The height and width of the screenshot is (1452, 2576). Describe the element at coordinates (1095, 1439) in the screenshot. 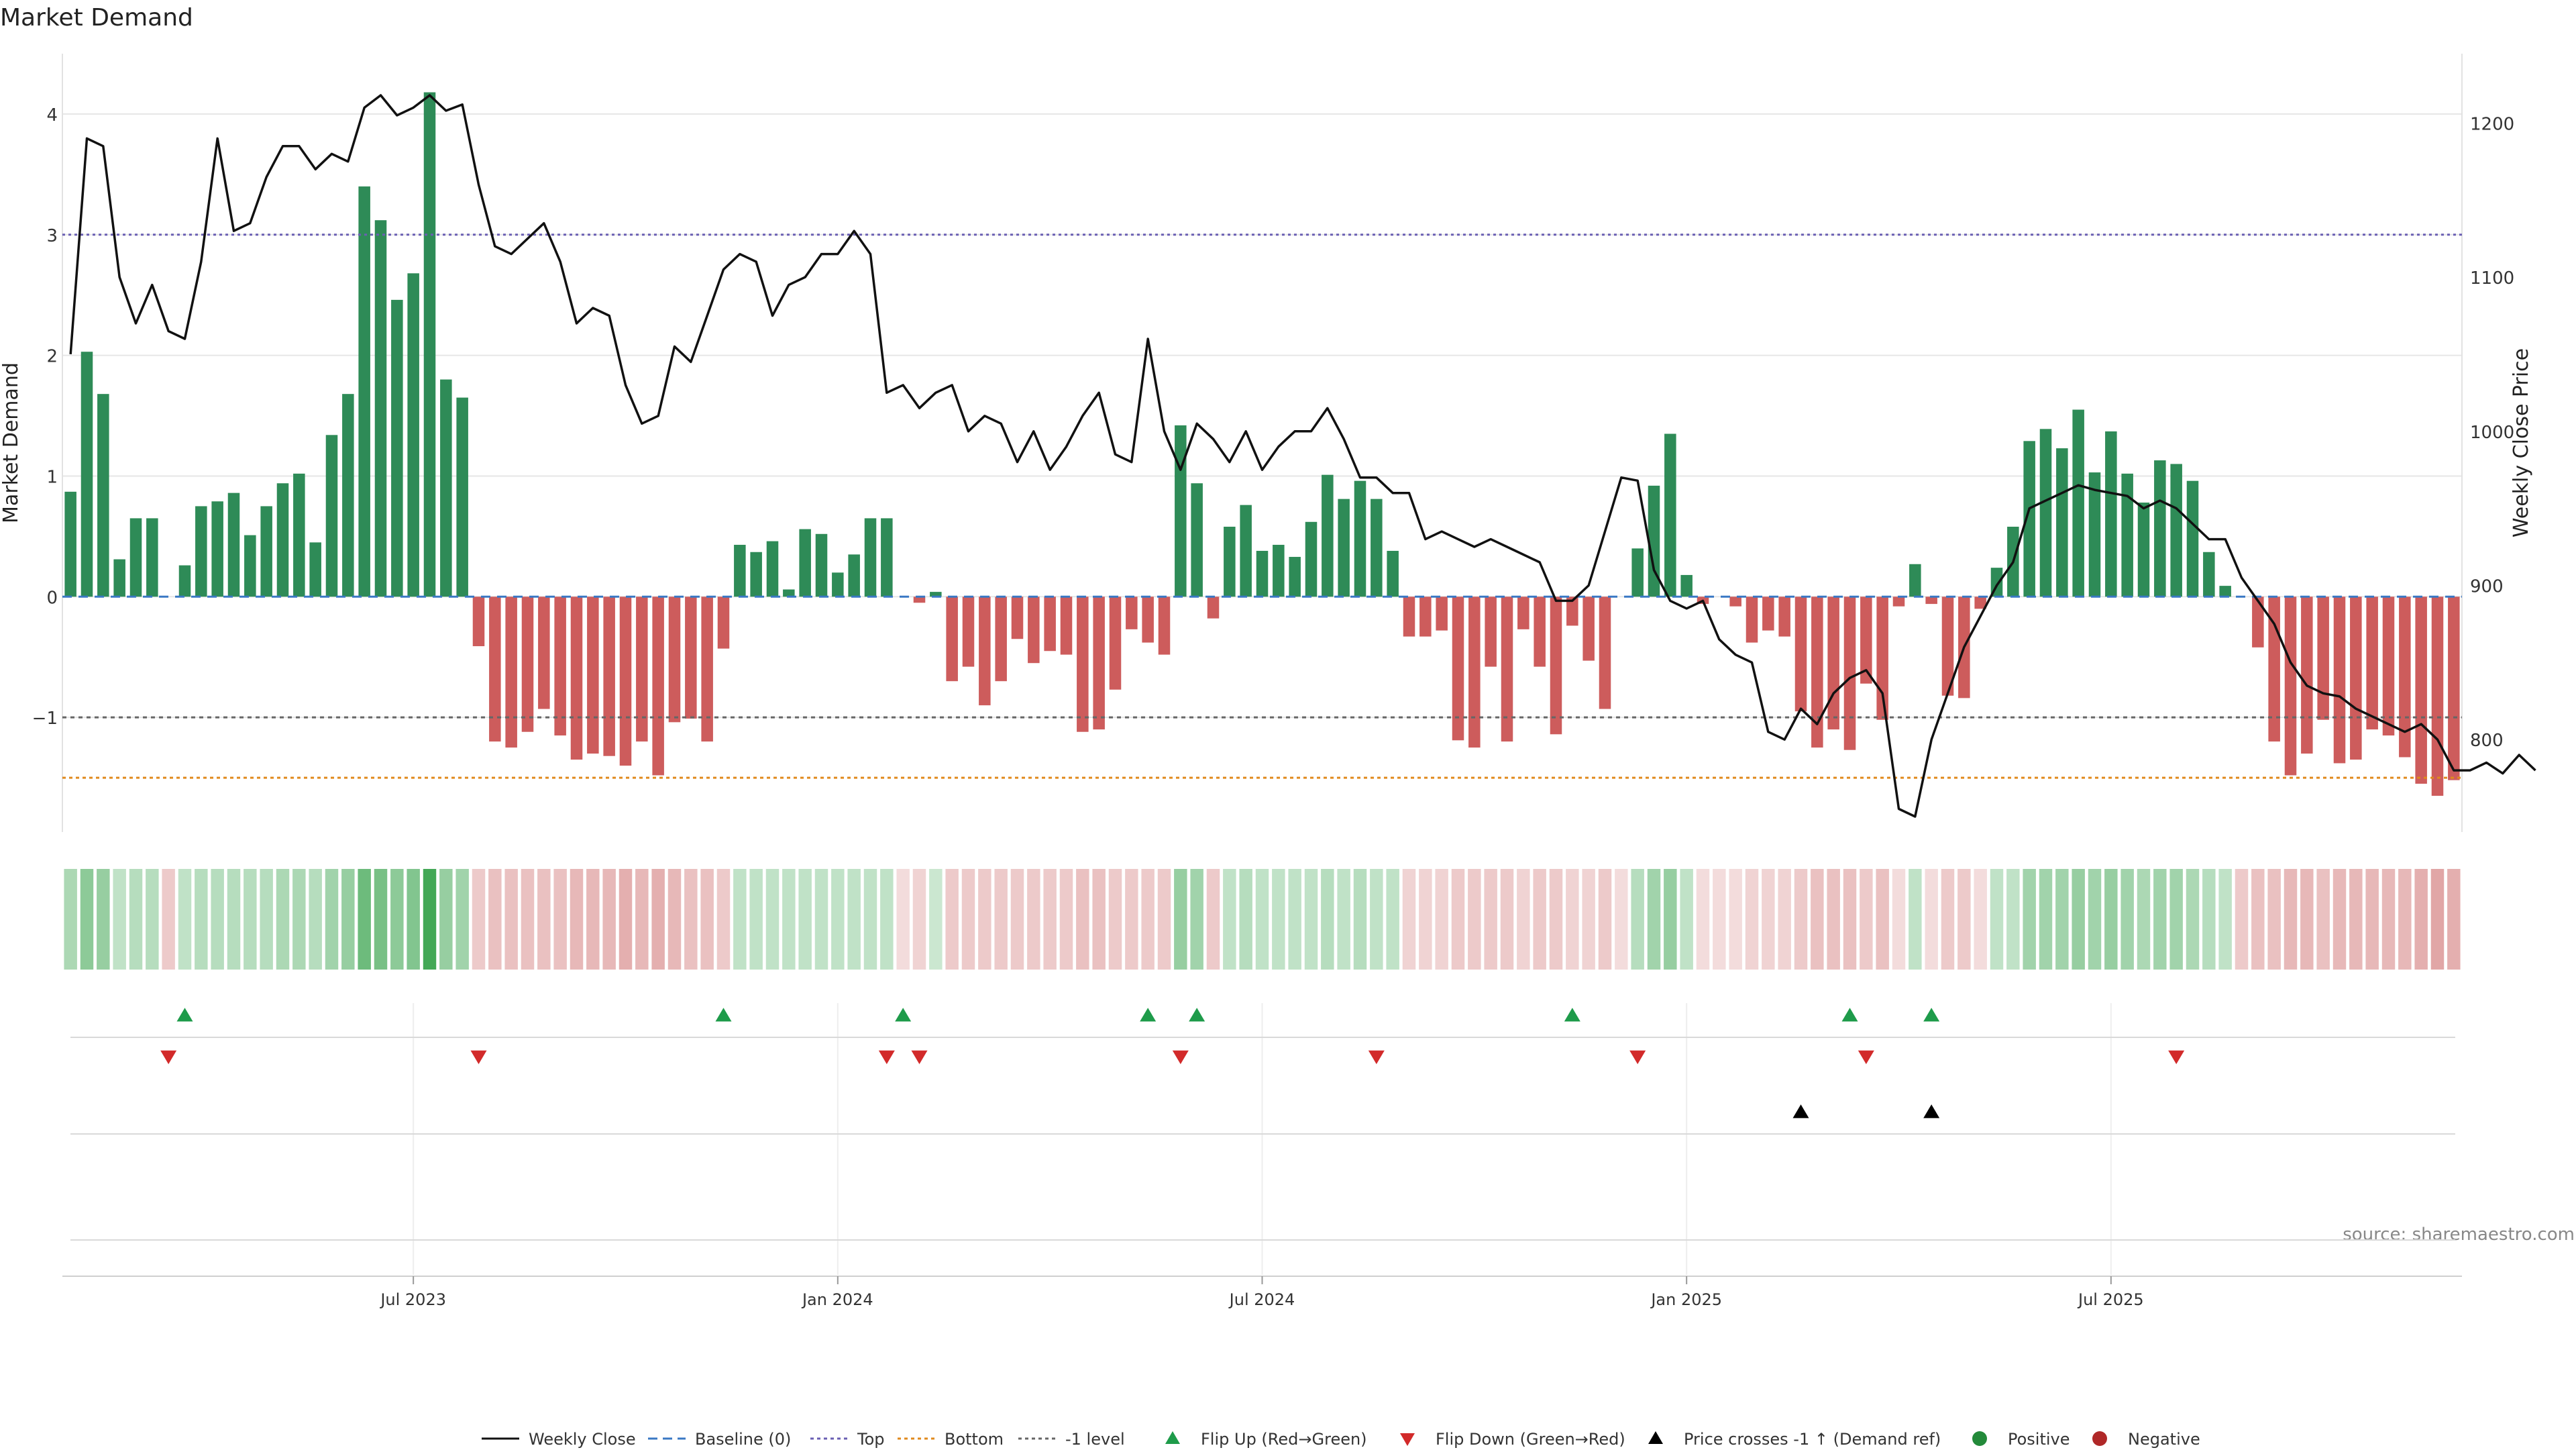

I see `legend-label: -1 level` at that location.